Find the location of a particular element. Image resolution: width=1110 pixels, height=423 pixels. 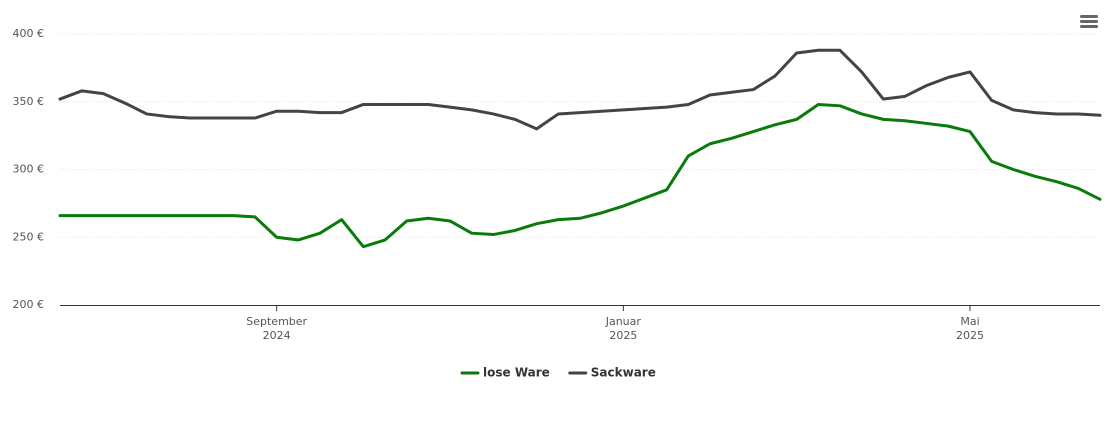

x-tick-label: Mai 2025 is located at coordinates (970, 328).